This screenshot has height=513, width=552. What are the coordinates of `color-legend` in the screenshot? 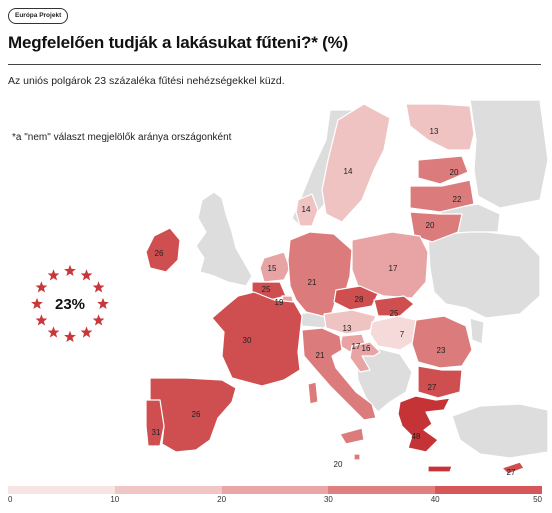 It's located at (275, 490).